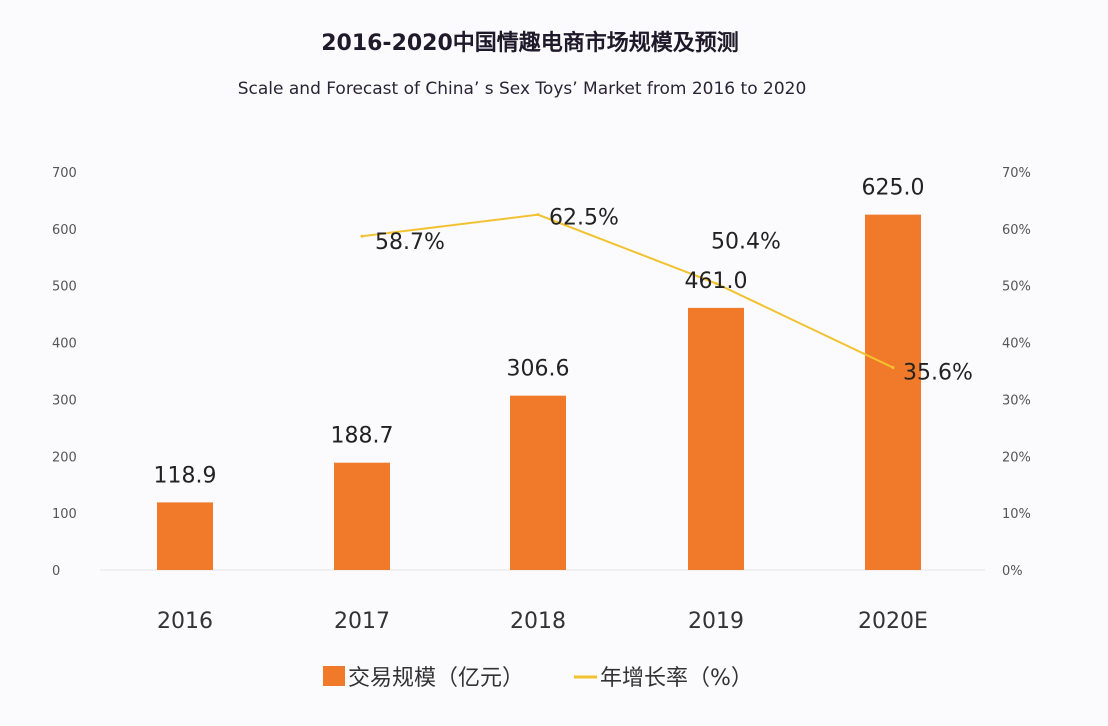 The width and height of the screenshot is (1108, 726). Describe the element at coordinates (1016, 400) in the screenshot. I see `right-tick-label: 30%` at that location.